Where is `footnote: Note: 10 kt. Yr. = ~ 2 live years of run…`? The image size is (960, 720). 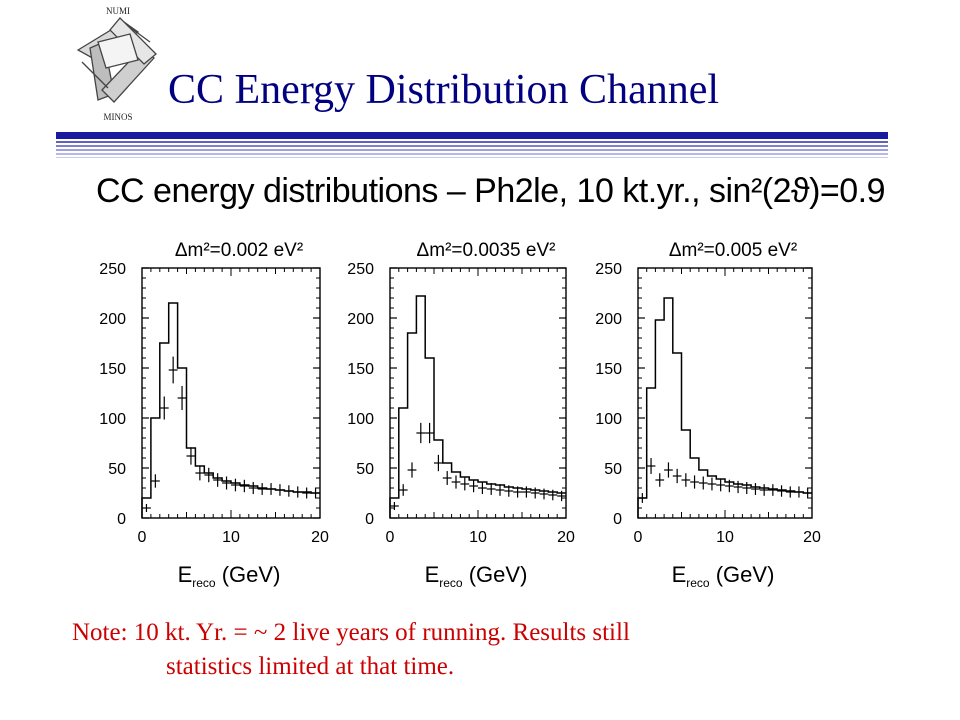
footnote: Note: 10 kt. Yr. = ~ 2 live years of run… is located at coordinates (351, 650).